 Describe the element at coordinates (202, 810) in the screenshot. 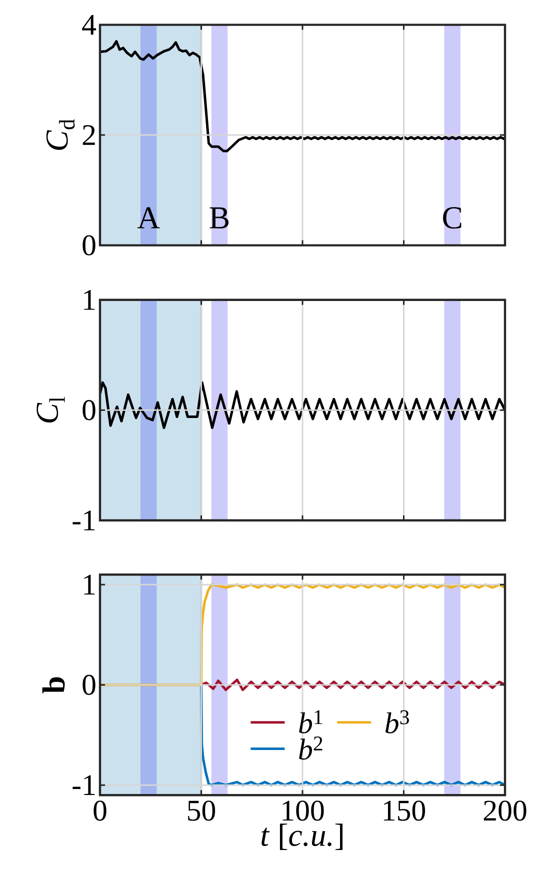

I see `x-tick-label: 50` at that location.